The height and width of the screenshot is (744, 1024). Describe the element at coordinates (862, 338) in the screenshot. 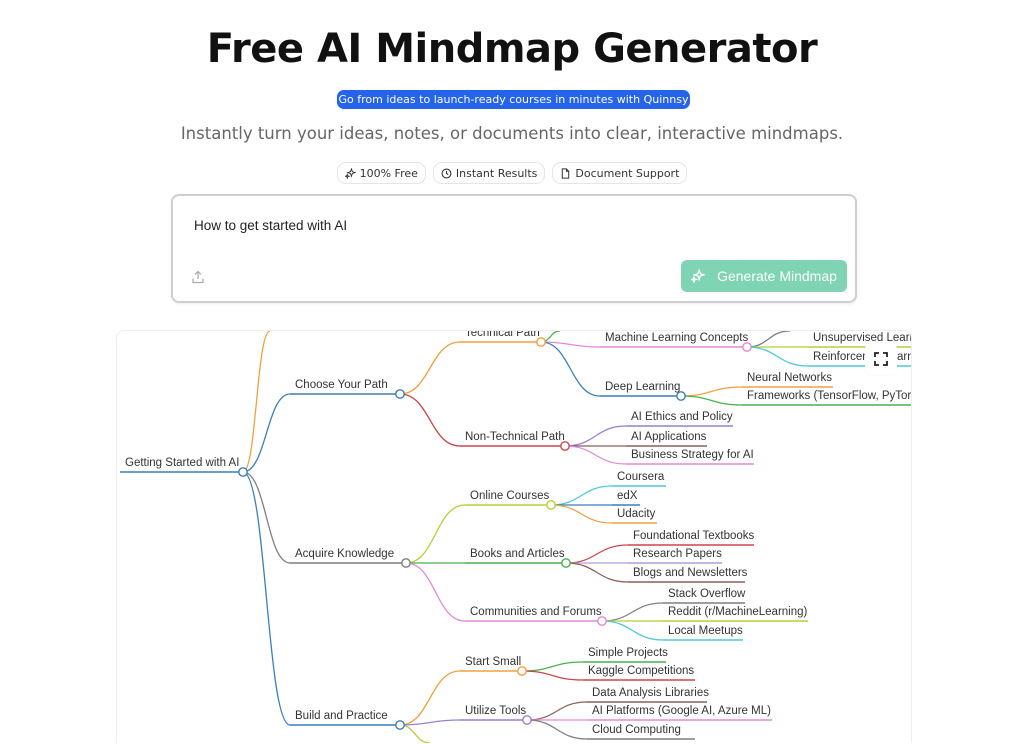

I see `mindmap-node: Unsupervised Learni` at that location.